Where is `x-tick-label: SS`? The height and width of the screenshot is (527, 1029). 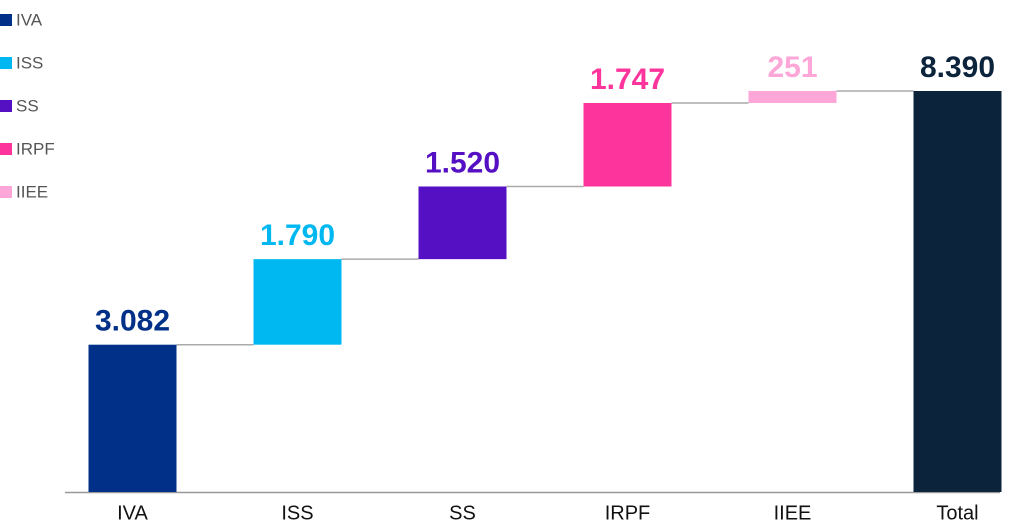
x-tick-label: SS is located at coordinates (462, 513).